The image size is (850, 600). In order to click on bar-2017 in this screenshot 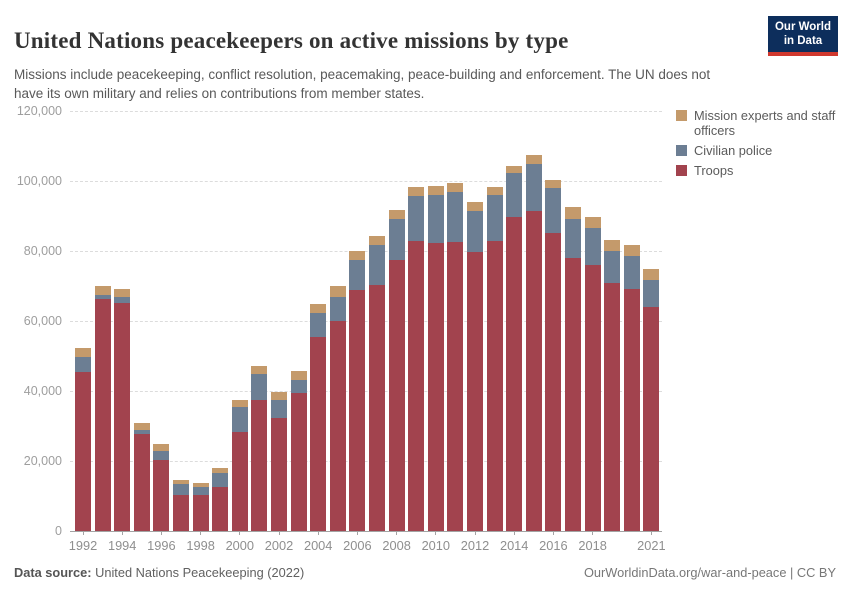, I will do `click(573, 369)`.